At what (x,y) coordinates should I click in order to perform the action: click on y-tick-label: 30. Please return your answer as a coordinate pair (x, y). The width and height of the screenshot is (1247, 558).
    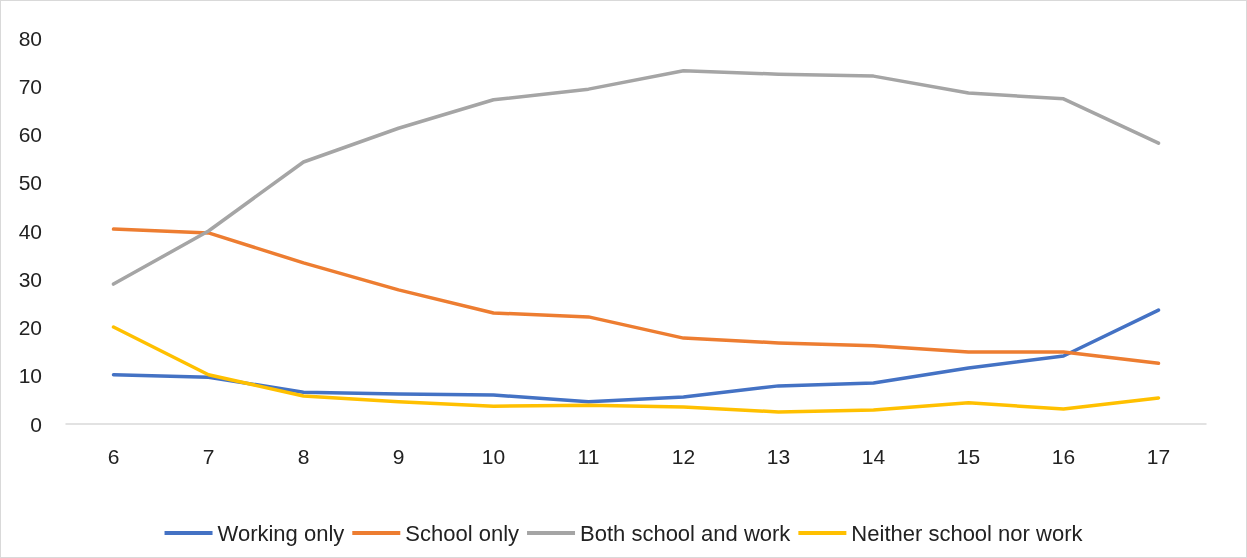
    Looking at the image, I should click on (30, 279).